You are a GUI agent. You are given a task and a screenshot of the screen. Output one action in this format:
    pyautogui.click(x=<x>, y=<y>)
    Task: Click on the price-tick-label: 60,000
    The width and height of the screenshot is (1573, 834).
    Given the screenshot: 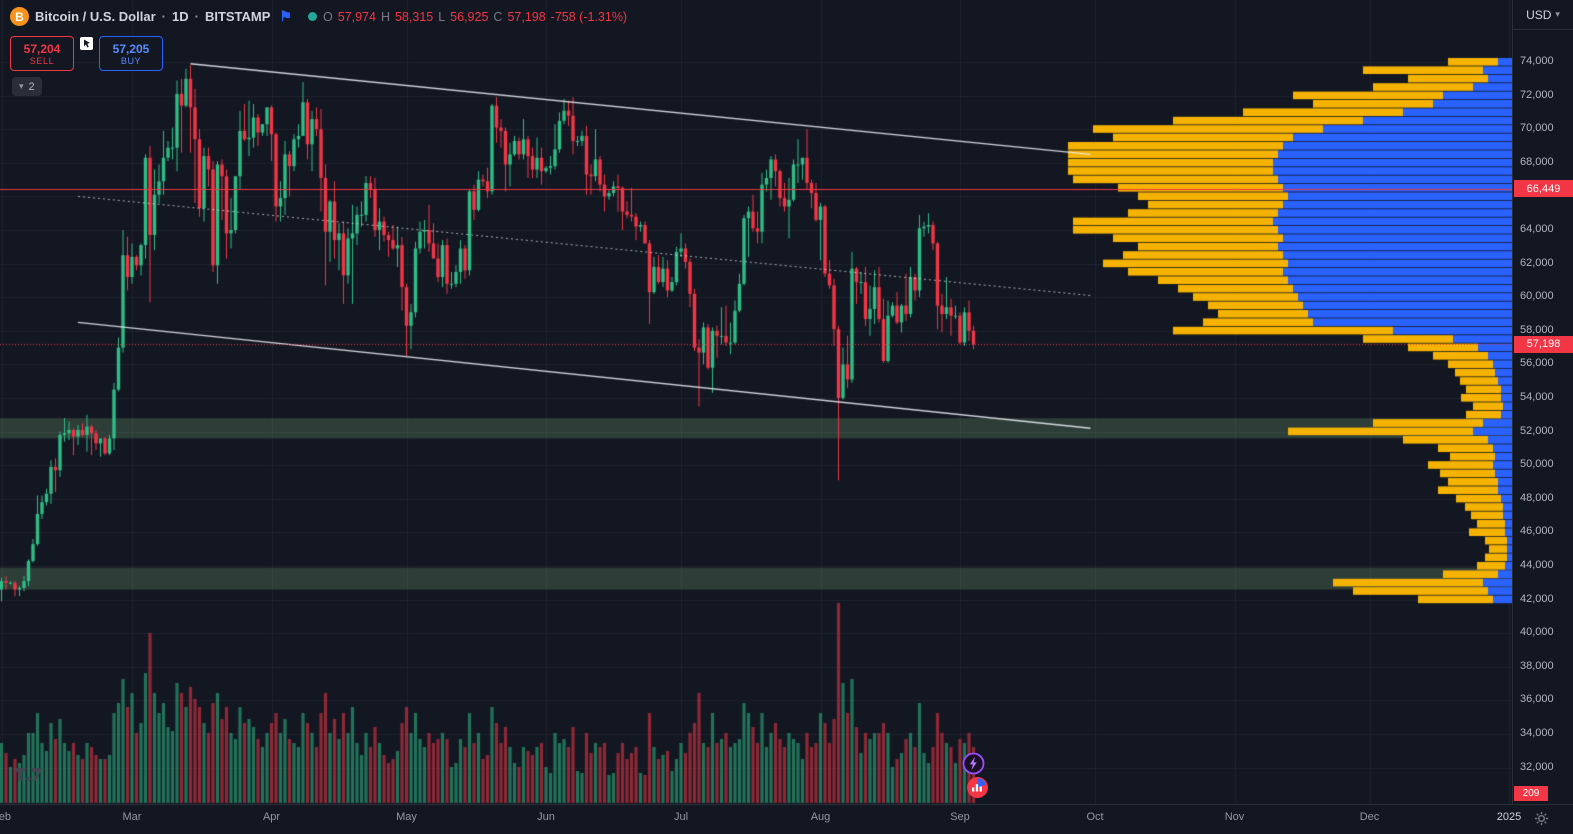 What is the action you would take?
    pyautogui.click(x=1537, y=296)
    